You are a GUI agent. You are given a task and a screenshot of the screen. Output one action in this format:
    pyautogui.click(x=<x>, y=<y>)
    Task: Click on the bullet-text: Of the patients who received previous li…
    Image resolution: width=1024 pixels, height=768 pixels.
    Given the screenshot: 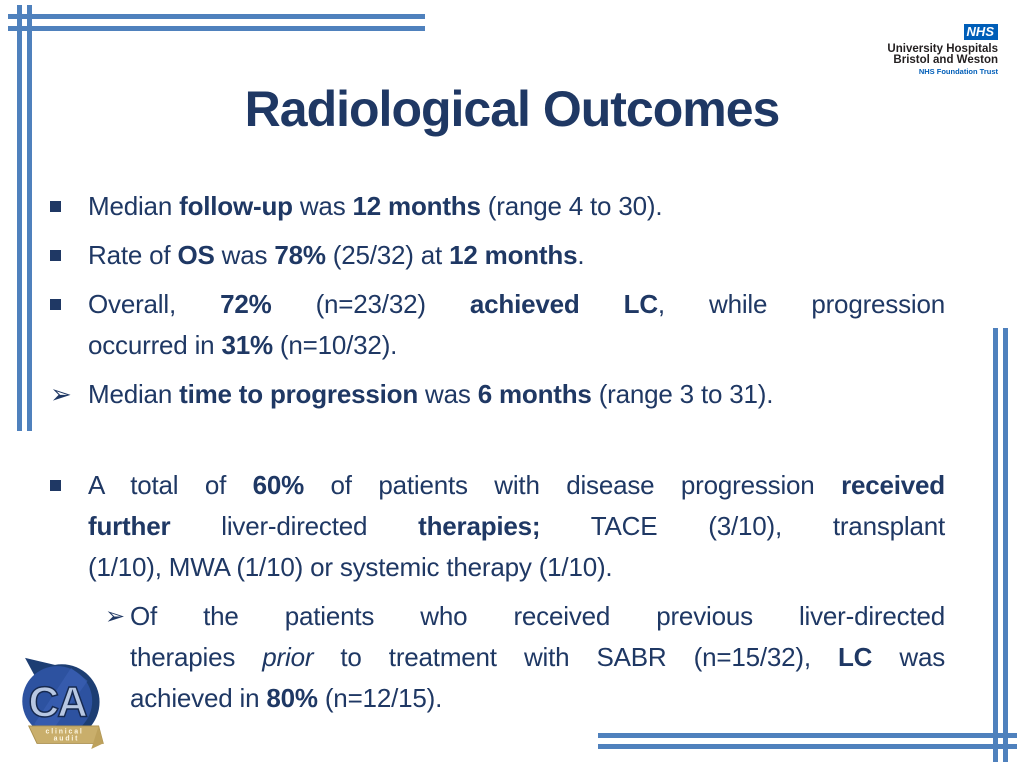 What is the action you would take?
    pyautogui.click(x=537, y=657)
    